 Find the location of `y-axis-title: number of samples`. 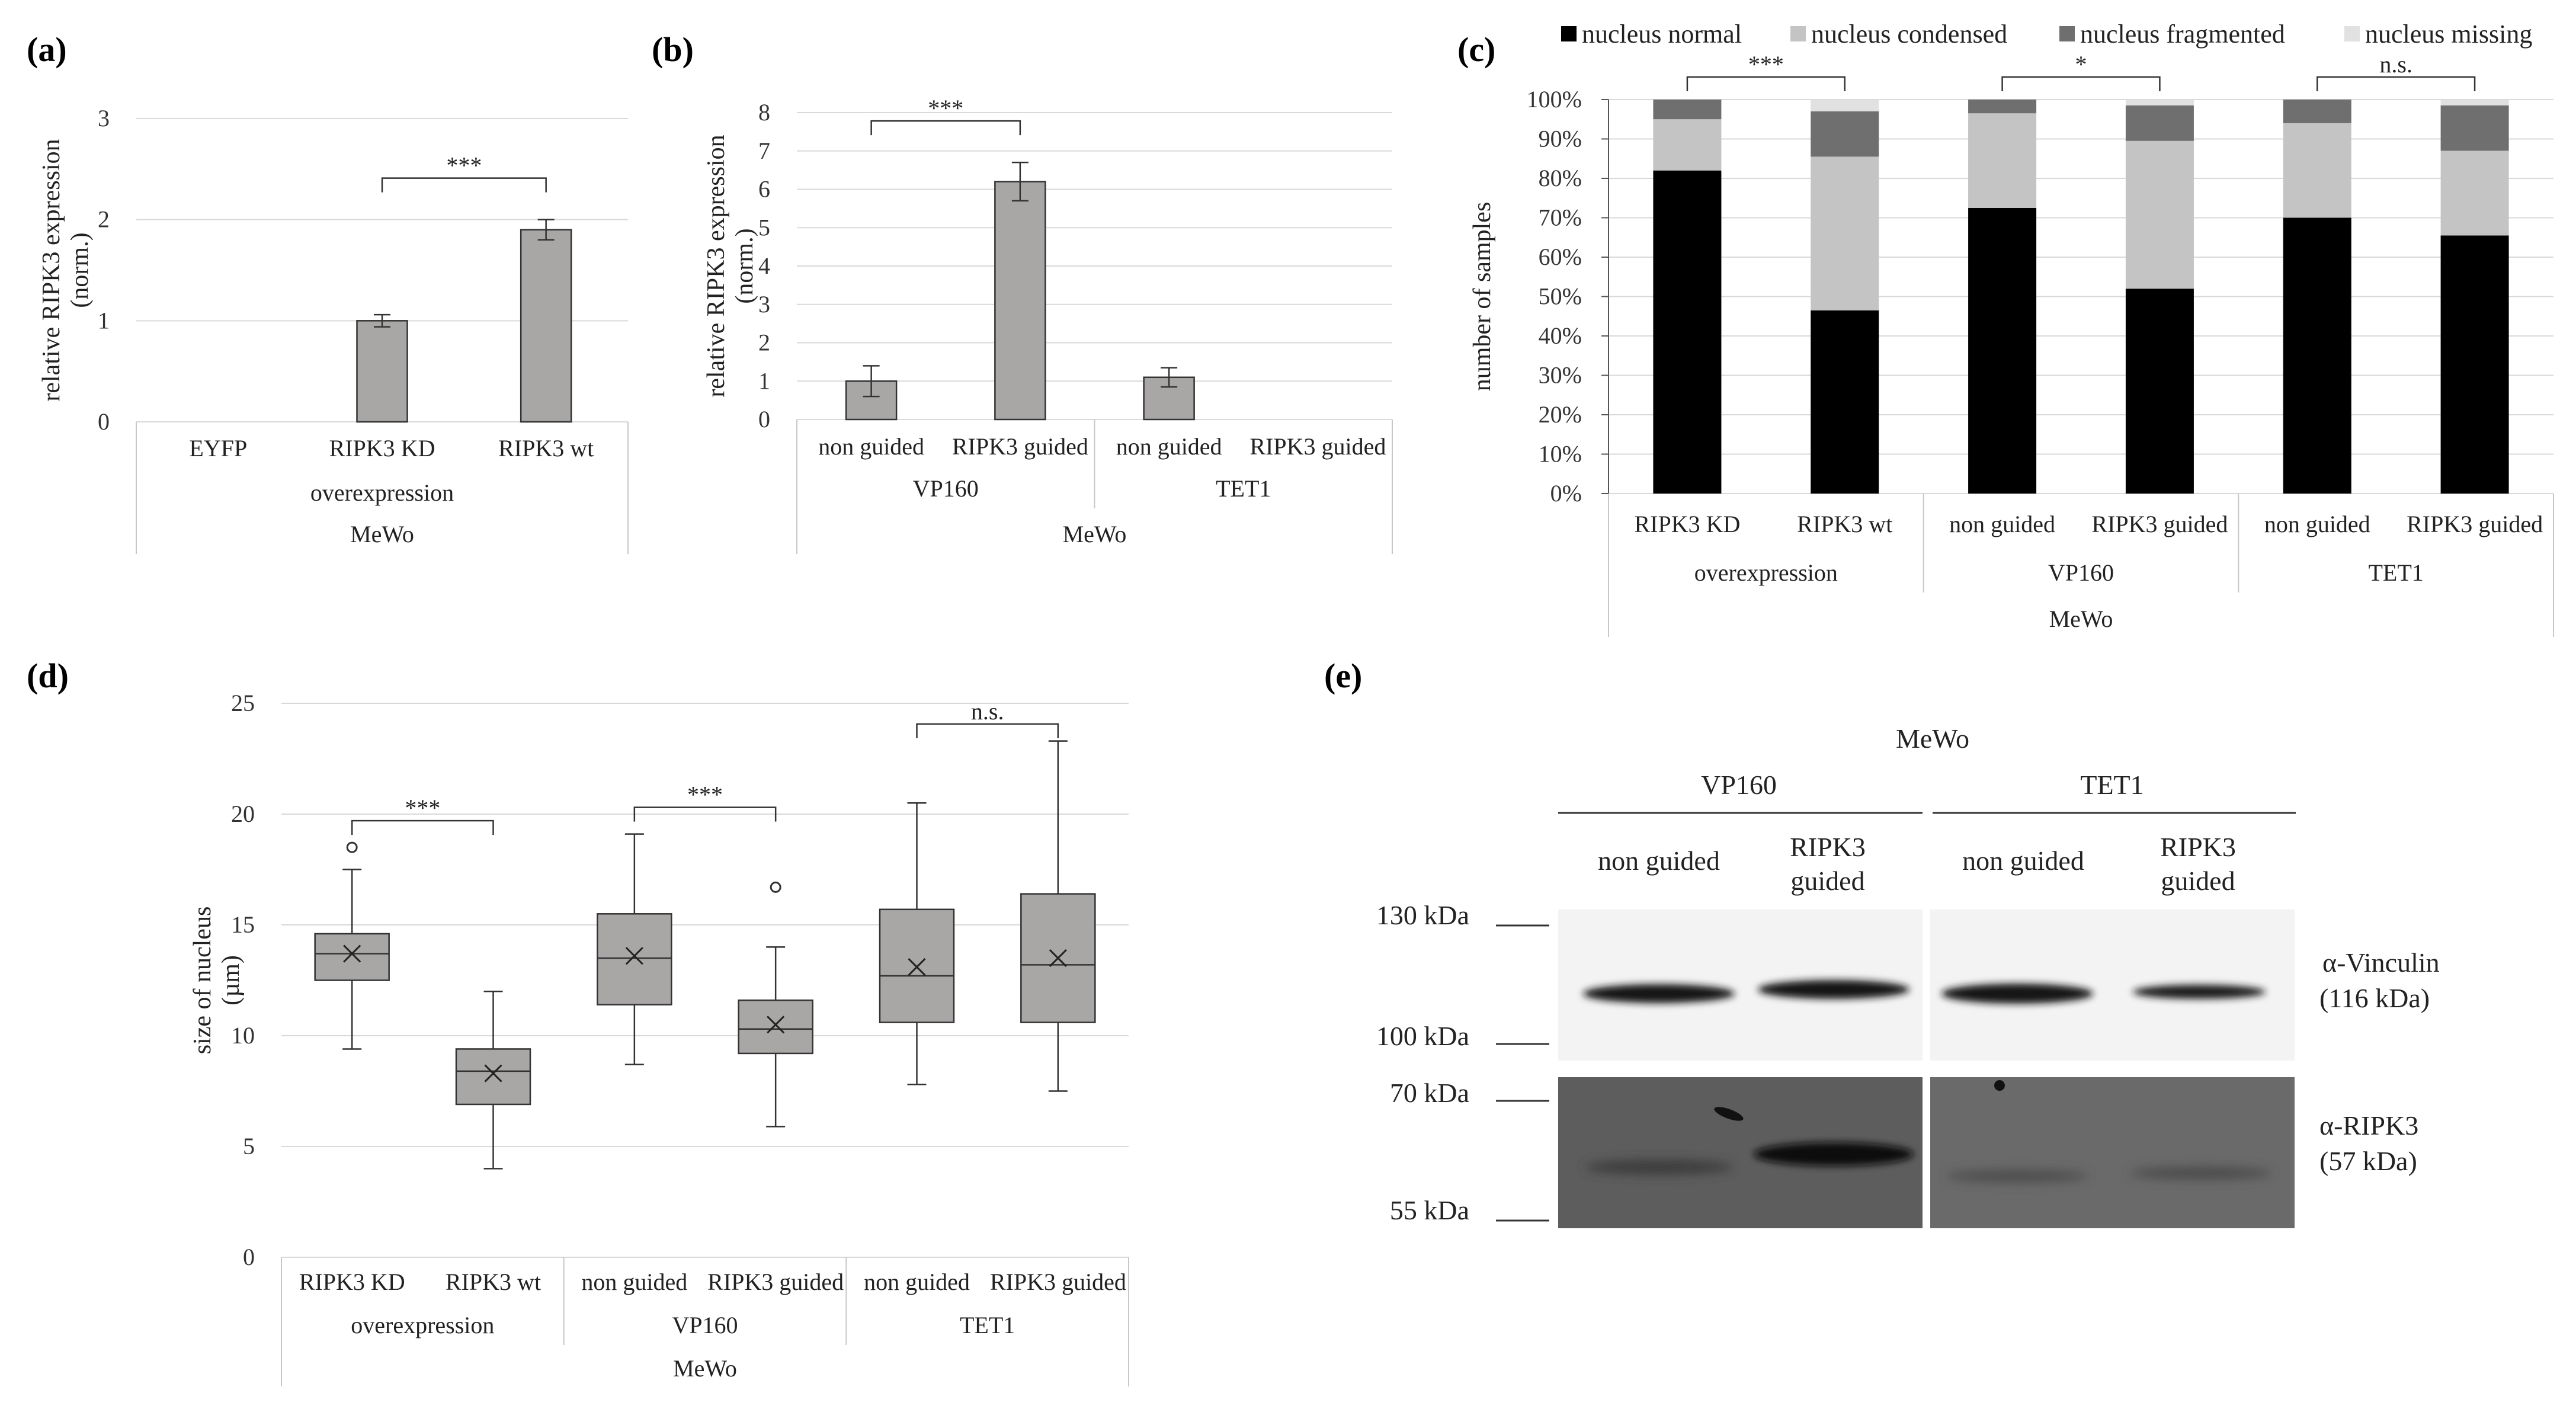

y-axis-title: number of samples is located at coordinates (1483, 297).